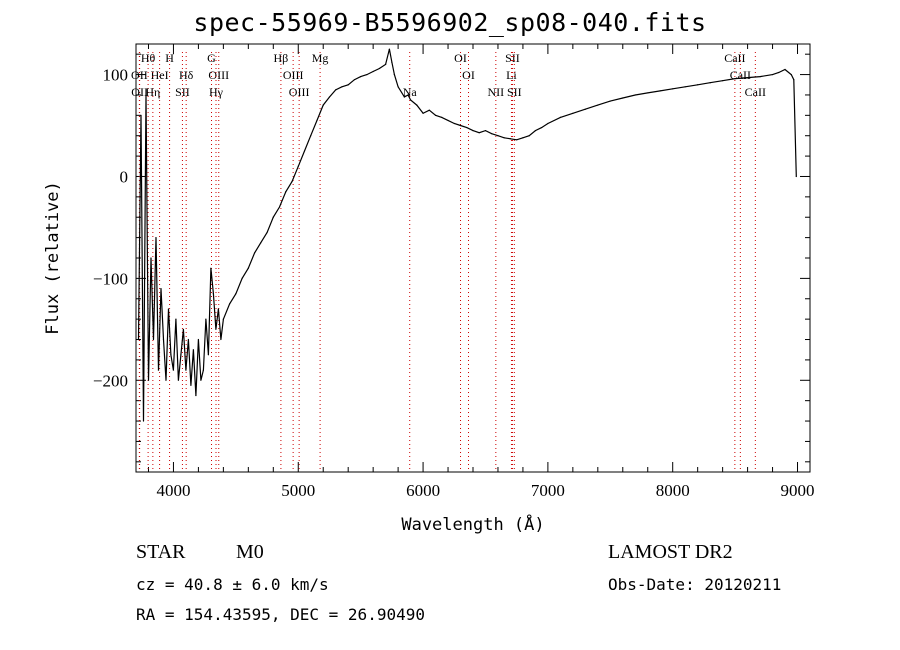  Describe the element at coordinates (53, 258) in the screenshot. I see `y-axis-label: Flux (relative)` at that location.